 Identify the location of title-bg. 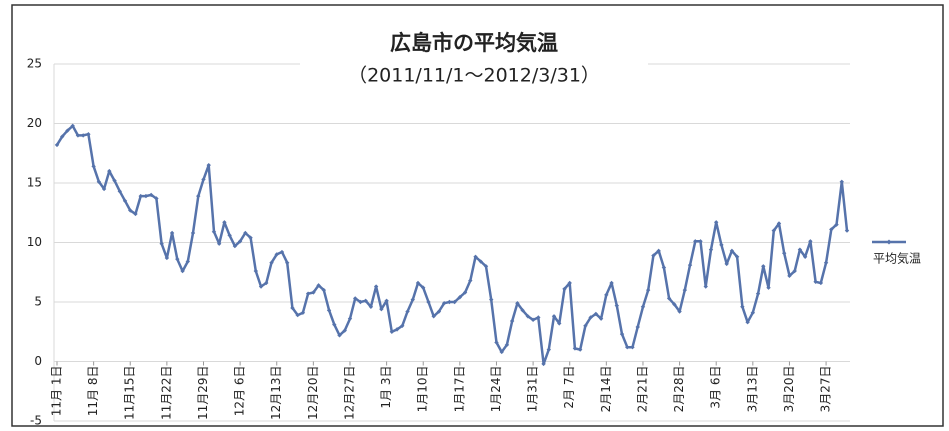
(474, 64).